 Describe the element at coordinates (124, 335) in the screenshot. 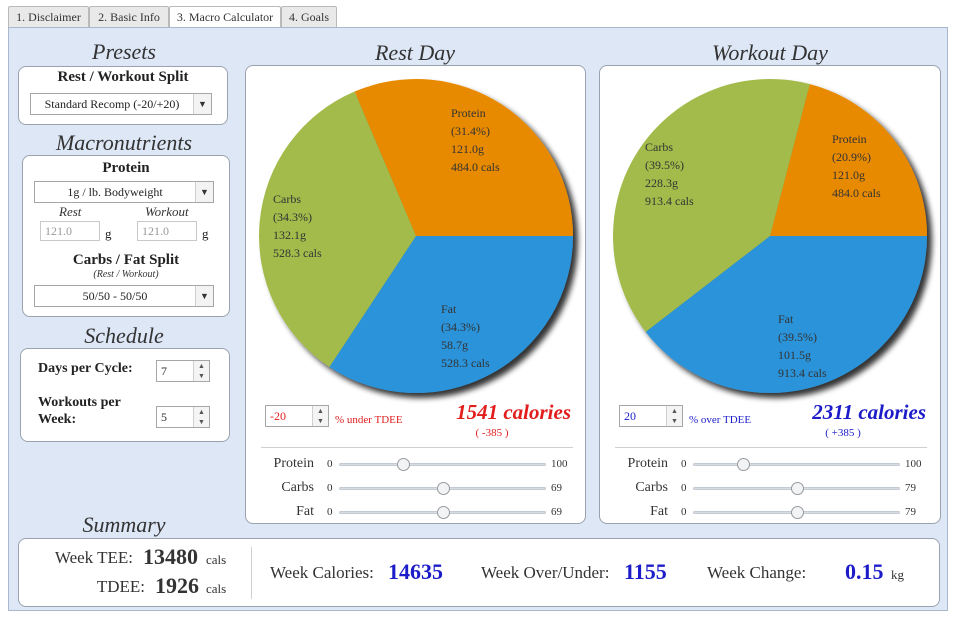

I see `schedule-title: Schedule` at that location.